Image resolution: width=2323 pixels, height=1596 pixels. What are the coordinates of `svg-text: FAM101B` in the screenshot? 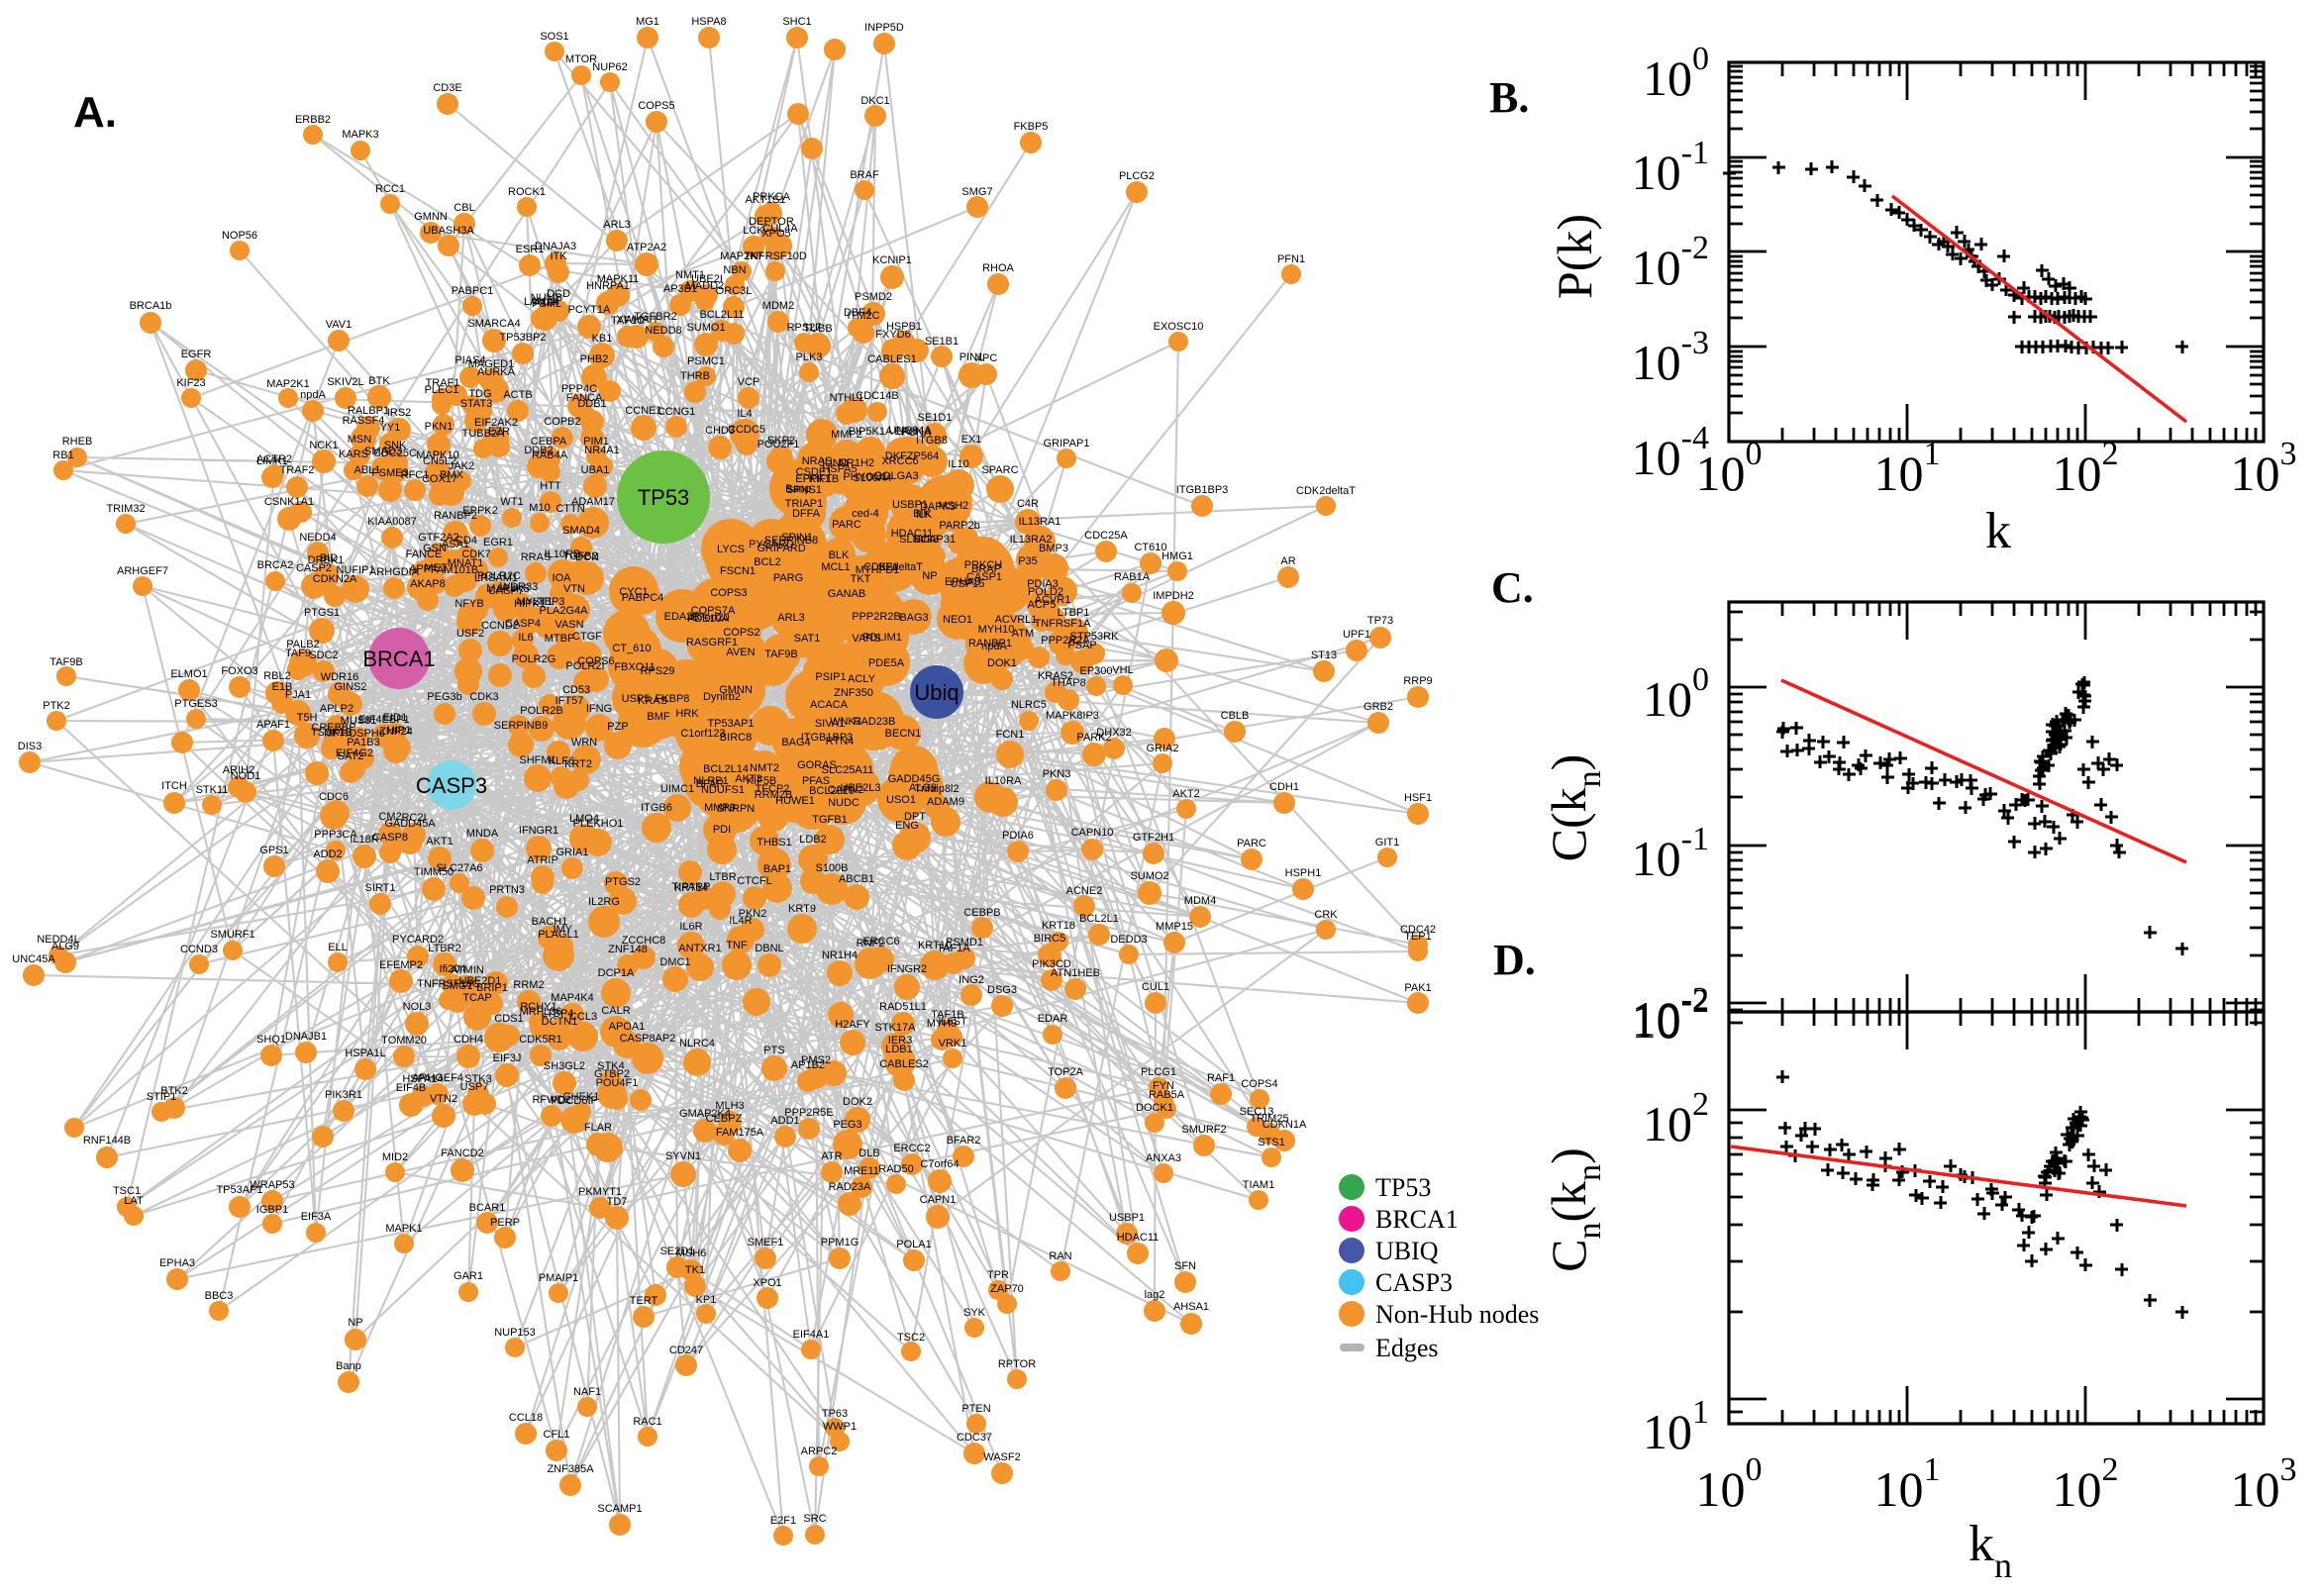 It's located at (454, 570).